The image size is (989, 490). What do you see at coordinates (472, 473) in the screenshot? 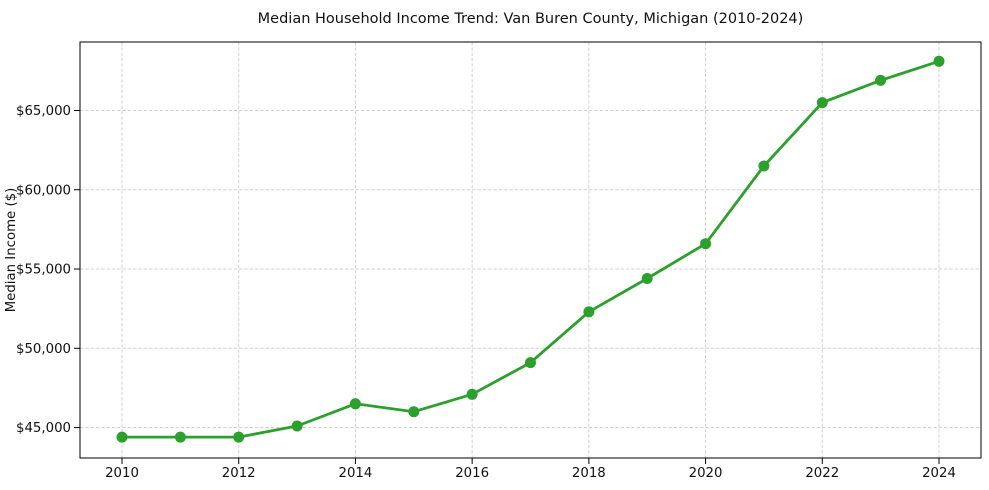
I see `x-tick-label: 2016` at bounding box center [472, 473].